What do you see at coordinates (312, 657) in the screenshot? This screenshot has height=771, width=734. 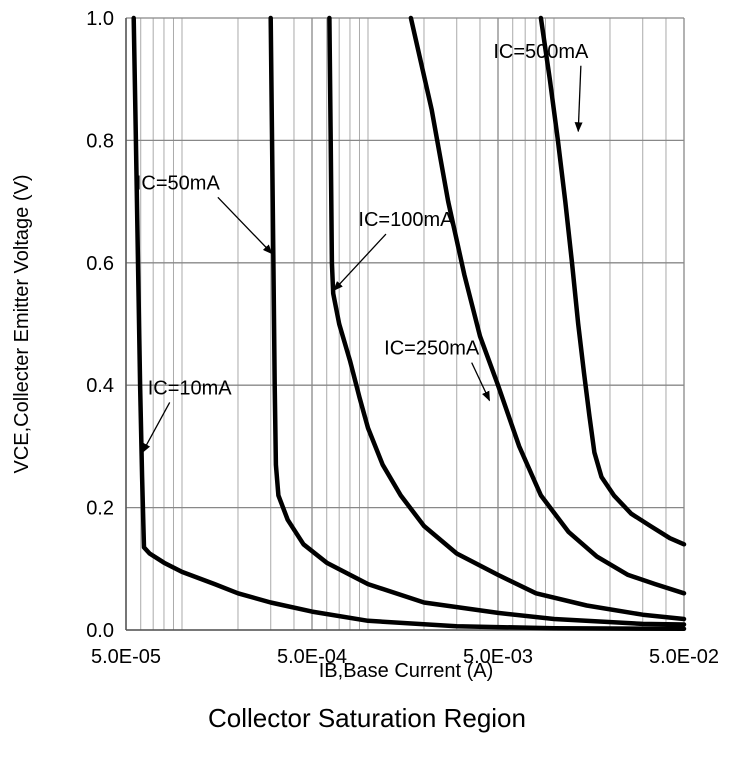 I see `x-tick-label: 5.0E-04` at bounding box center [312, 657].